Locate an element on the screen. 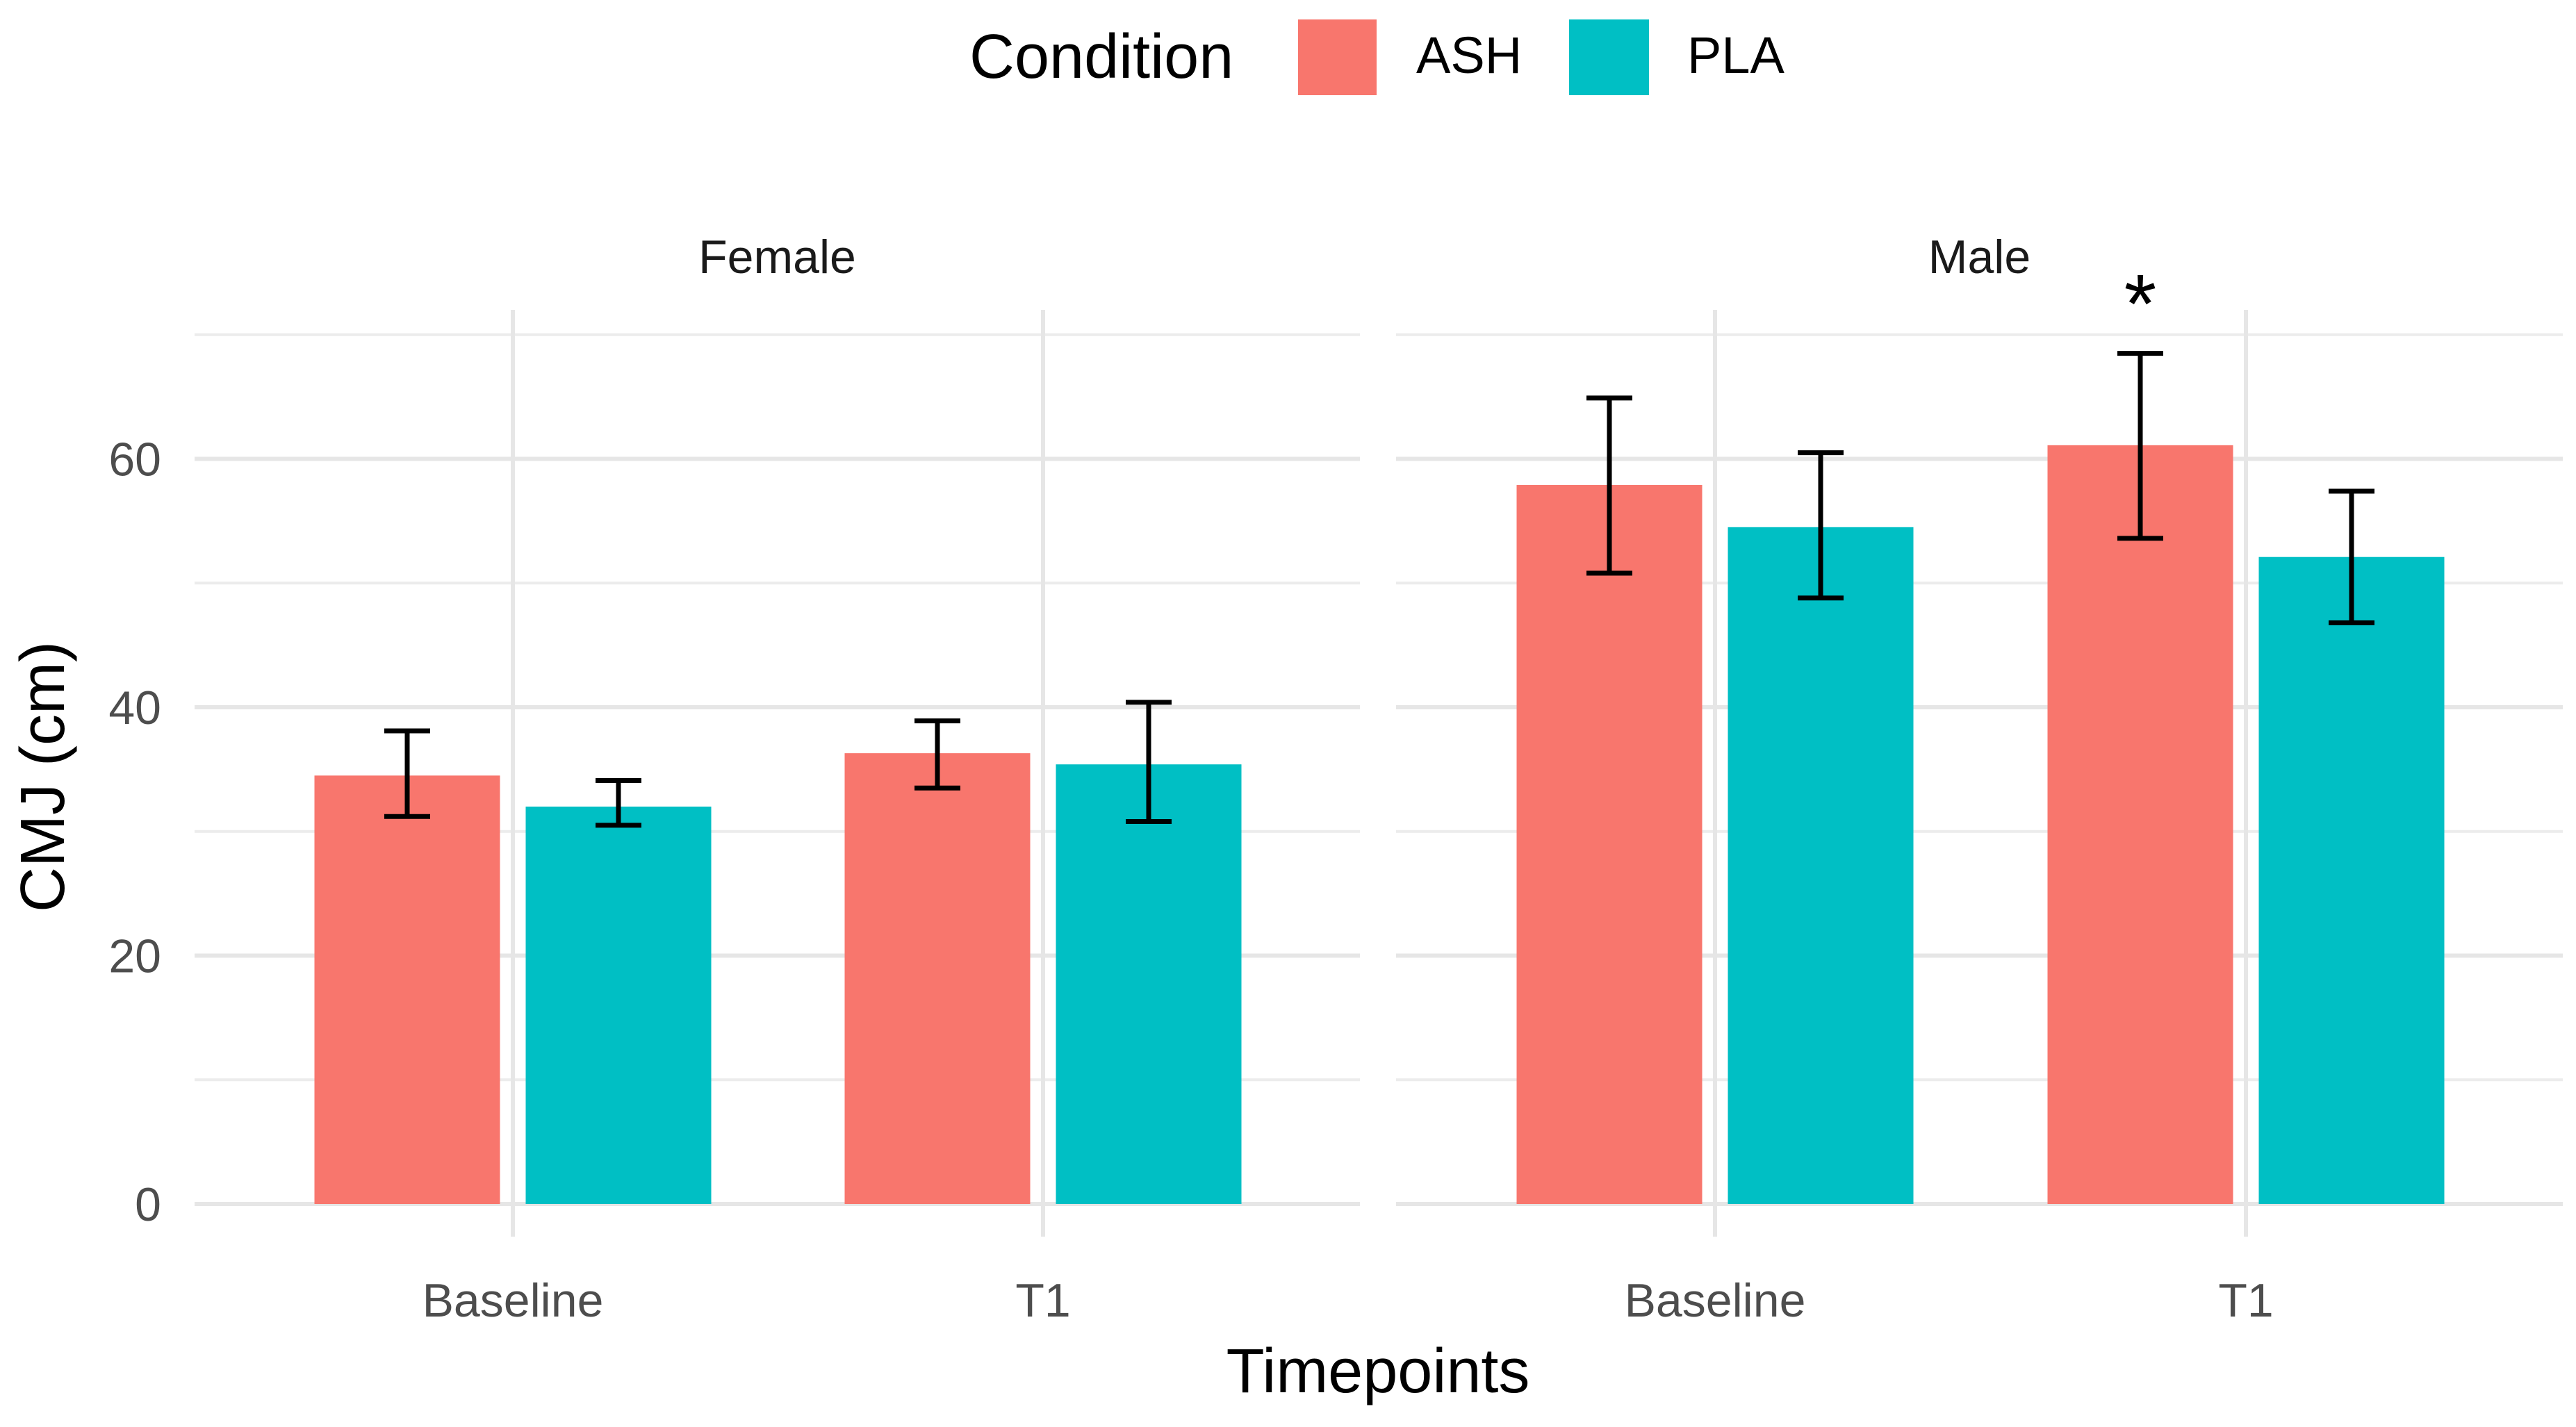  significance-asterisk: * is located at coordinates (2140, 304).